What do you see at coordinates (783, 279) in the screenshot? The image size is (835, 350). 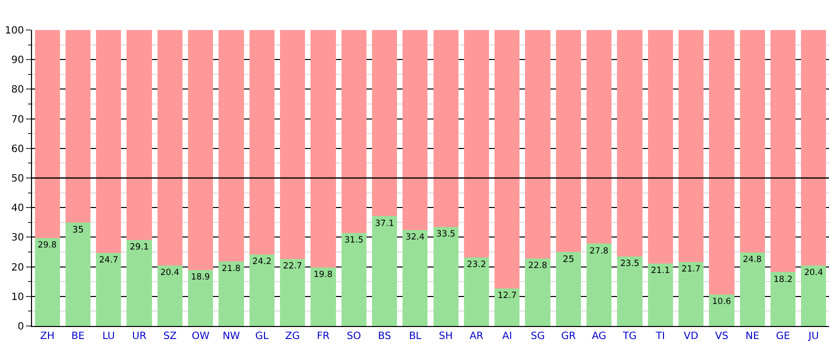 I see `data-label: 18.2` at bounding box center [783, 279].